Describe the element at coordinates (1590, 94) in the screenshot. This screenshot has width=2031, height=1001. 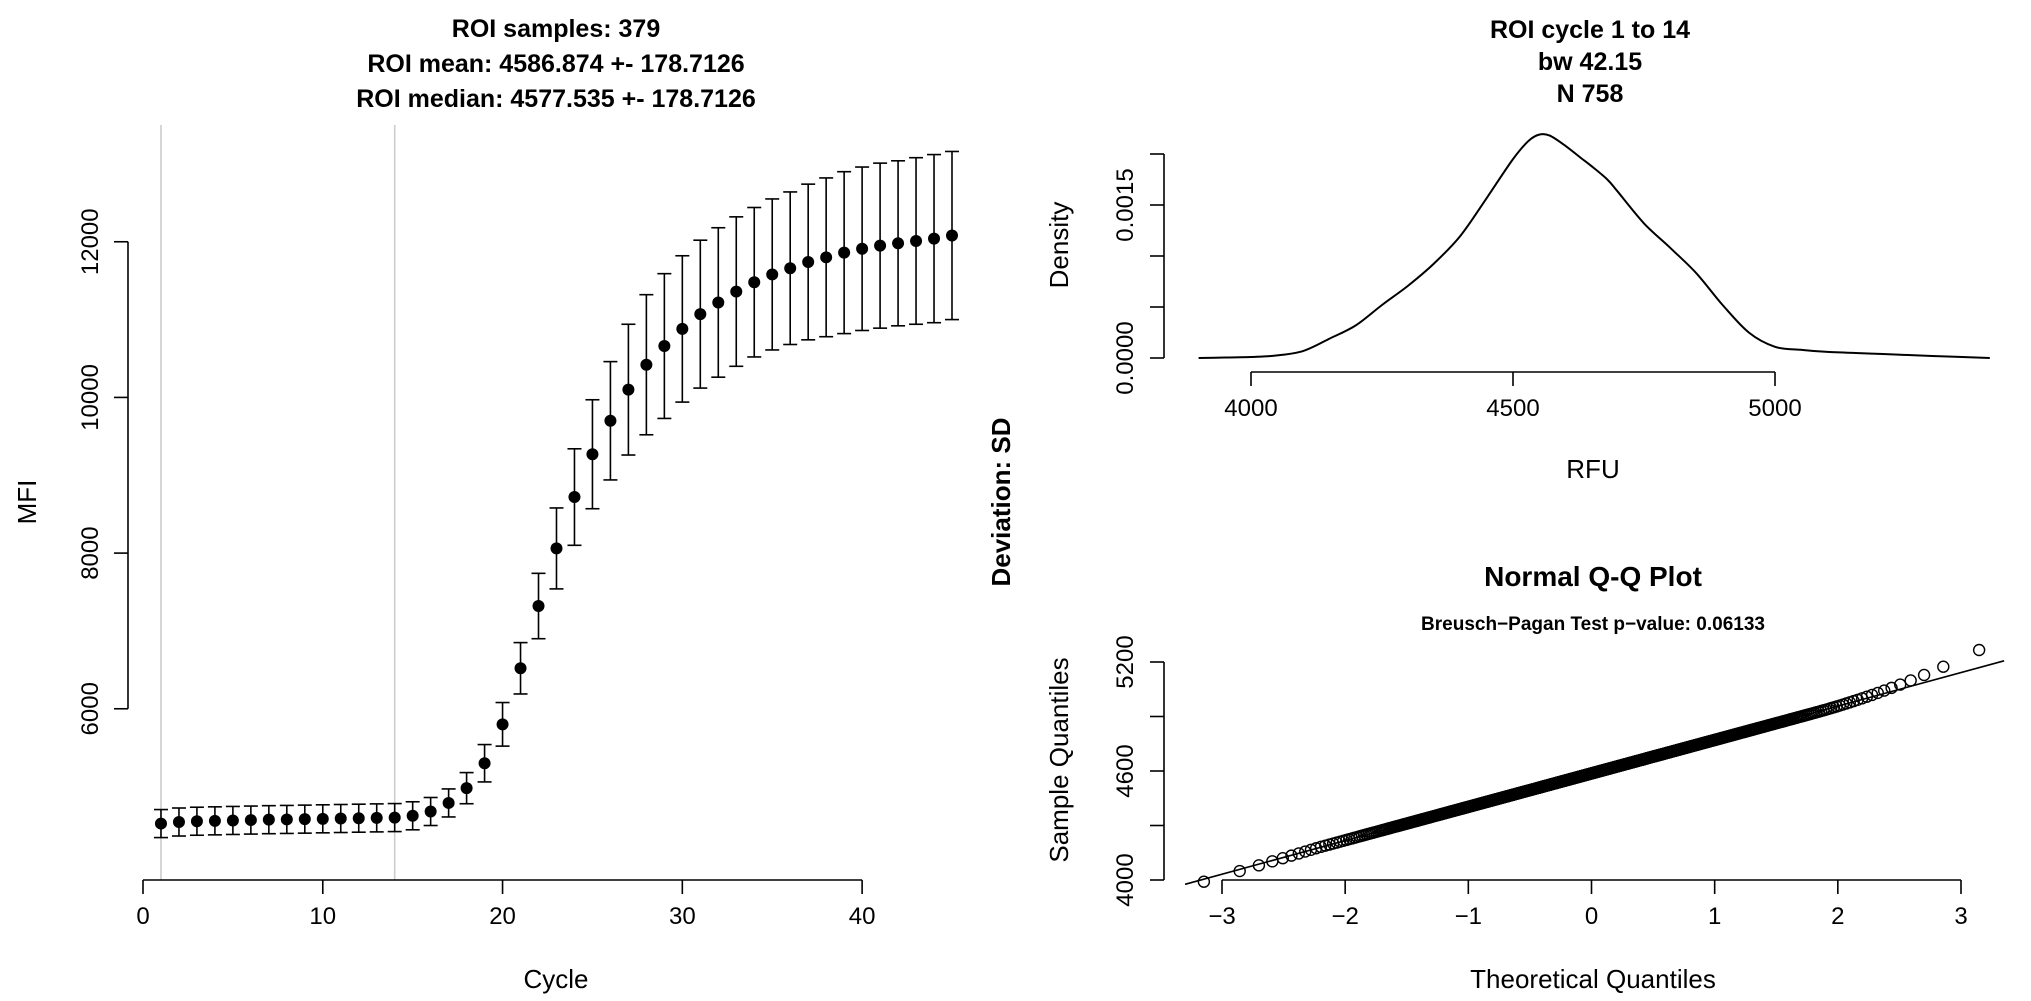
I see `density-title-line-3: N 758` at that location.